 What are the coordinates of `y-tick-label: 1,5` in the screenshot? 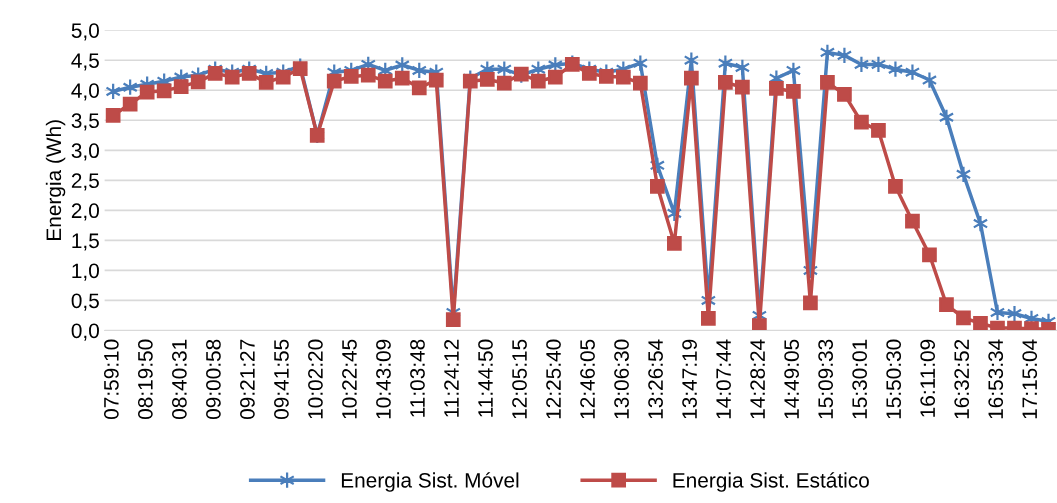 It's located at (85, 242).